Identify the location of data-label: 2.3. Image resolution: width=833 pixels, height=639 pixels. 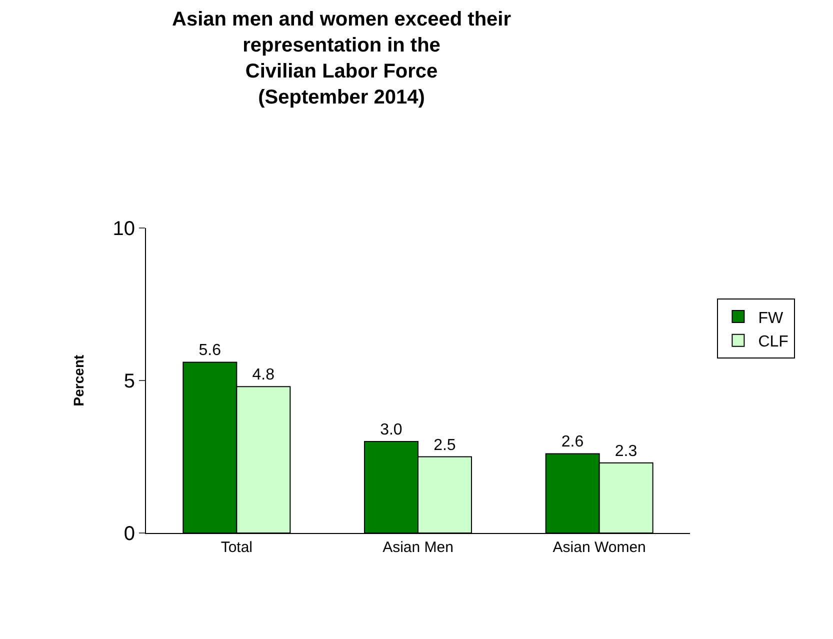
(626, 451).